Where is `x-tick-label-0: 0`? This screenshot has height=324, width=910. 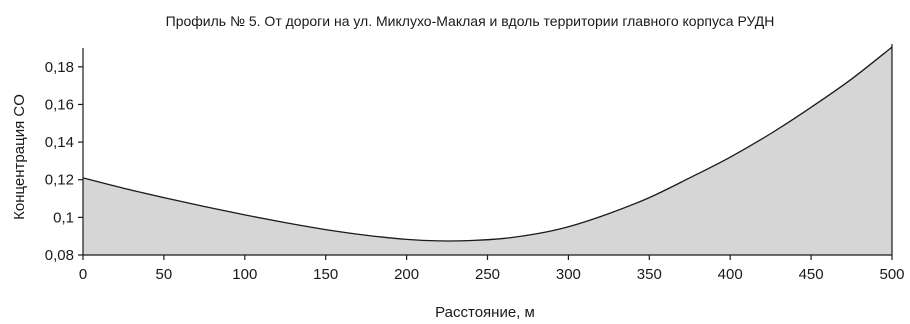 x-tick-label-0: 0 is located at coordinates (83, 274).